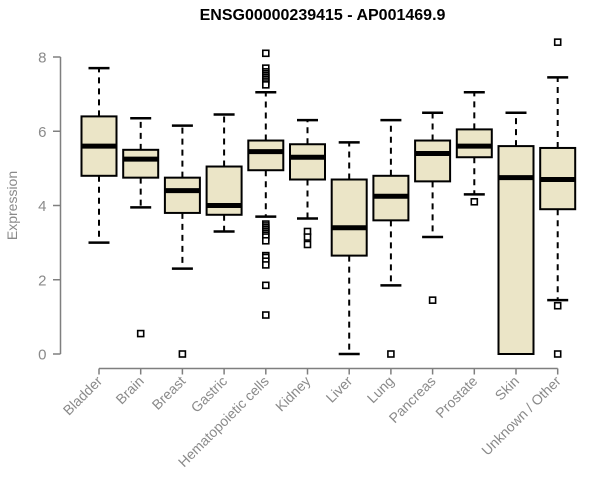 This screenshot has height=500, width=600. What do you see at coordinates (322, 15) in the screenshot?
I see `chart-title: ENSG00000239415 - AP001469.9` at bounding box center [322, 15].